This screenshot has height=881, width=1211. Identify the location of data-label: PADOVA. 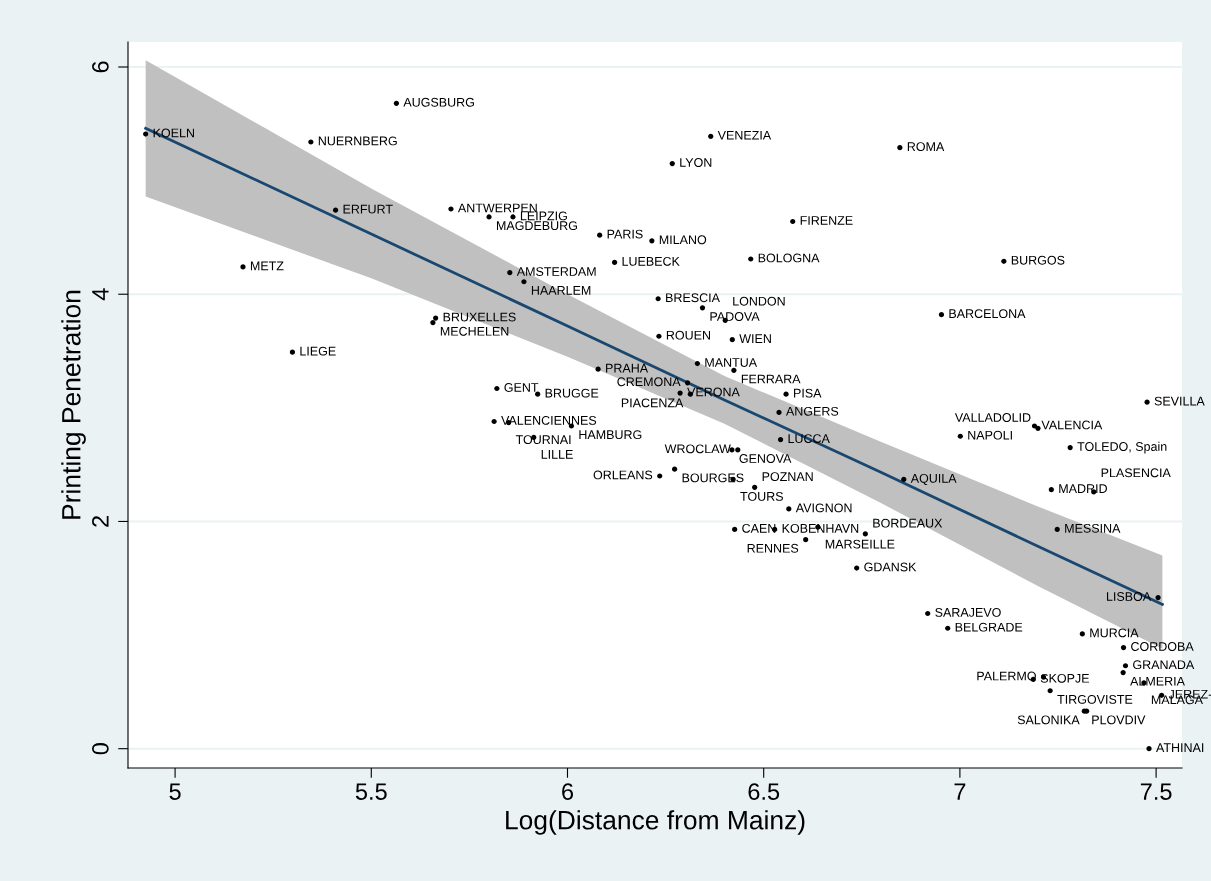
(735, 316).